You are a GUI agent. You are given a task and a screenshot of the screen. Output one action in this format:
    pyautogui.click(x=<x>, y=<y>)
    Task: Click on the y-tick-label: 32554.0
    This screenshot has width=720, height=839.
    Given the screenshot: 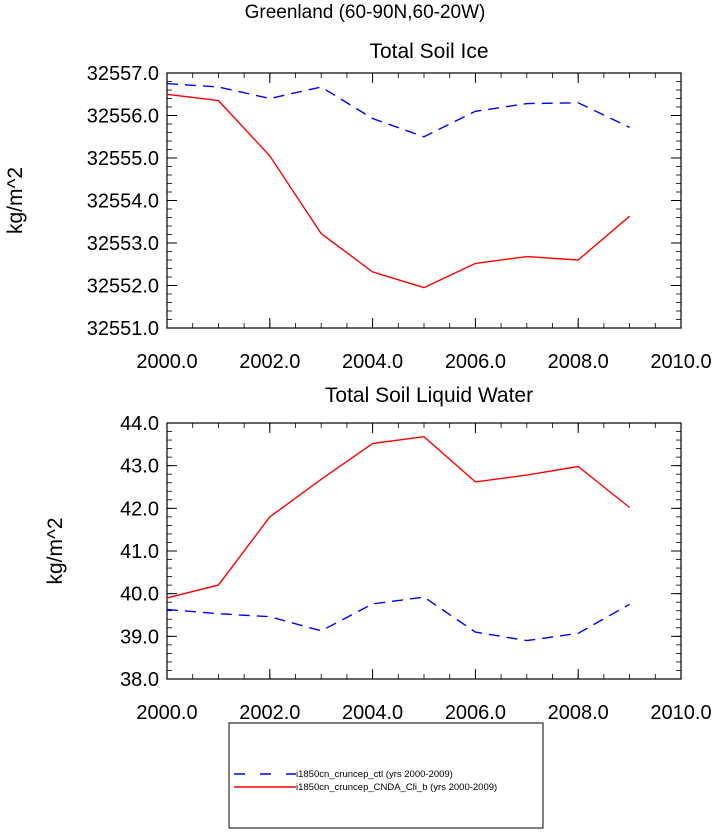 What is the action you would take?
    pyautogui.click(x=123, y=202)
    